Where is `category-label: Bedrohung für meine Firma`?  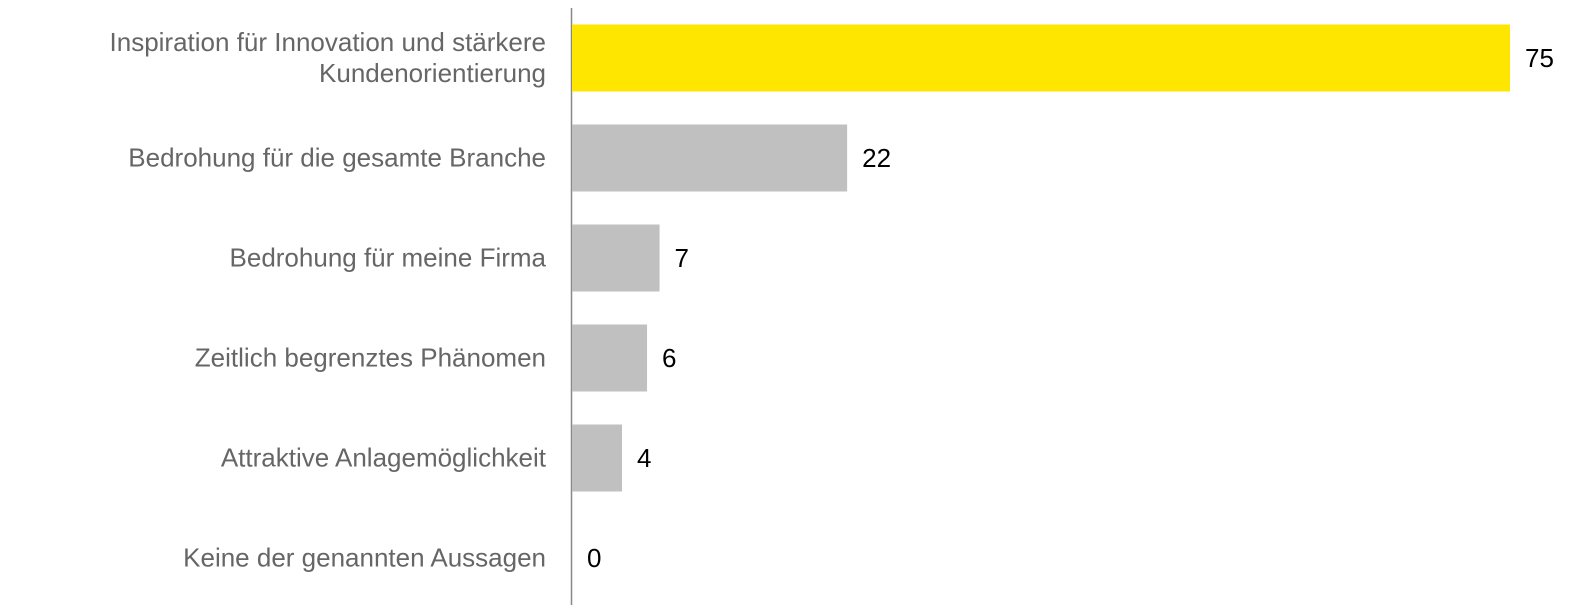 category-label: Bedrohung für meine Firma is located at coordinates (387, 257).